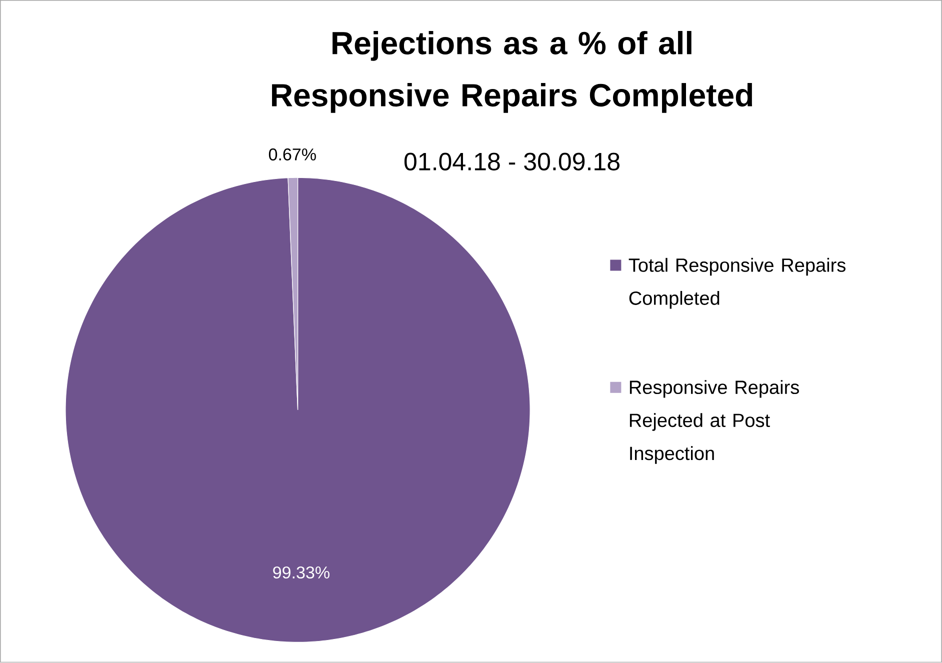  What do you see at coordinates (512, 72) in the screenshot?
I see `chart-title: Rejections as a % of all Responsive Repairs Completed` at bounding box center [512, 72].